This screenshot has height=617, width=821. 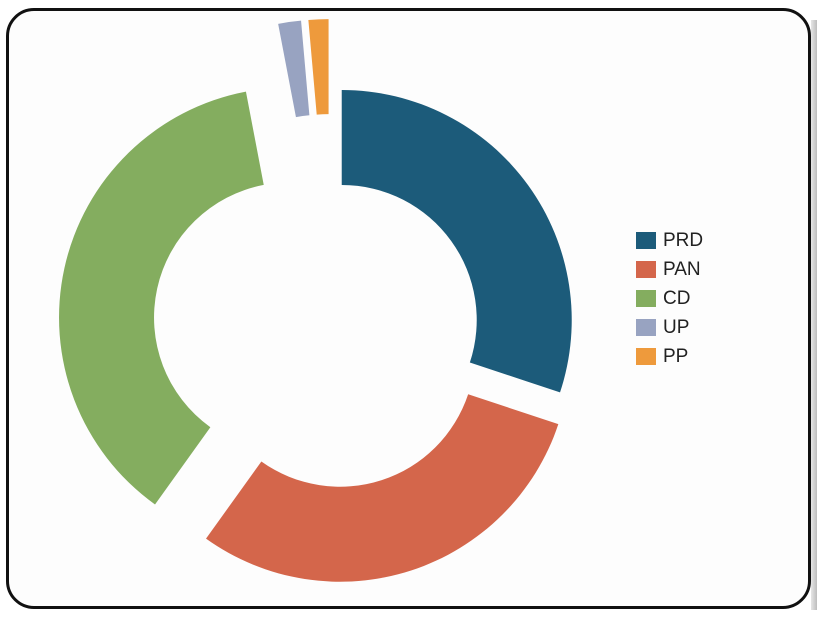 I want to click on legend-swatch-pan, so click(x=646, y=269).